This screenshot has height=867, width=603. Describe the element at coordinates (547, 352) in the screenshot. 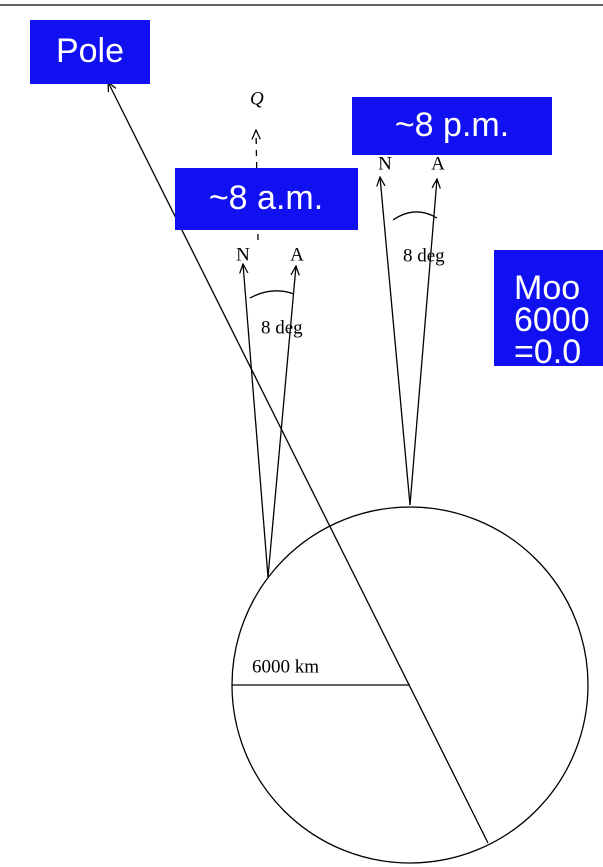

I see `moon-line: =0.0` at that location.